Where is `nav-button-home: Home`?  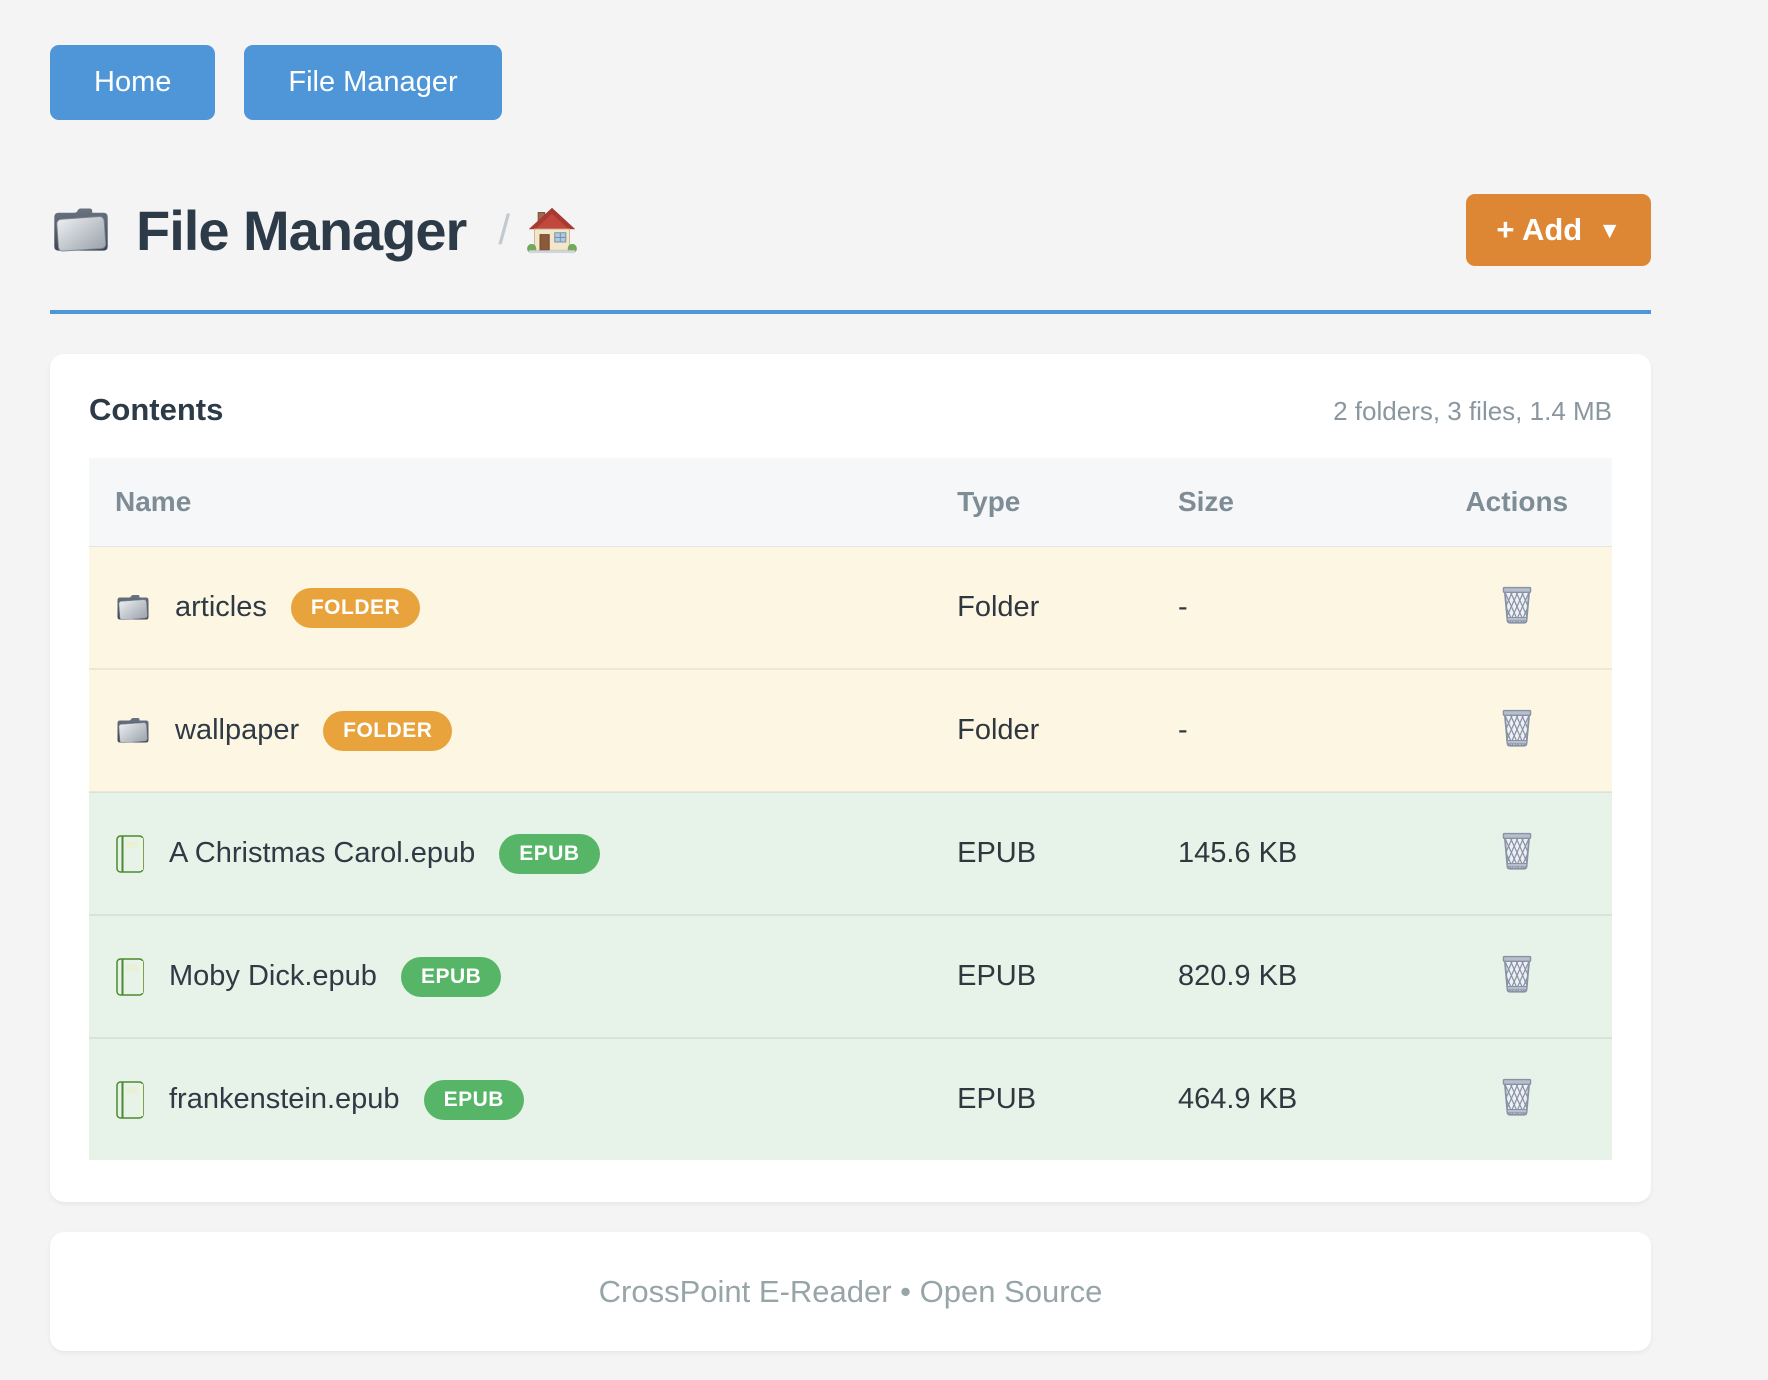 nav-button-home: Home is located at coordinates (133, 82).